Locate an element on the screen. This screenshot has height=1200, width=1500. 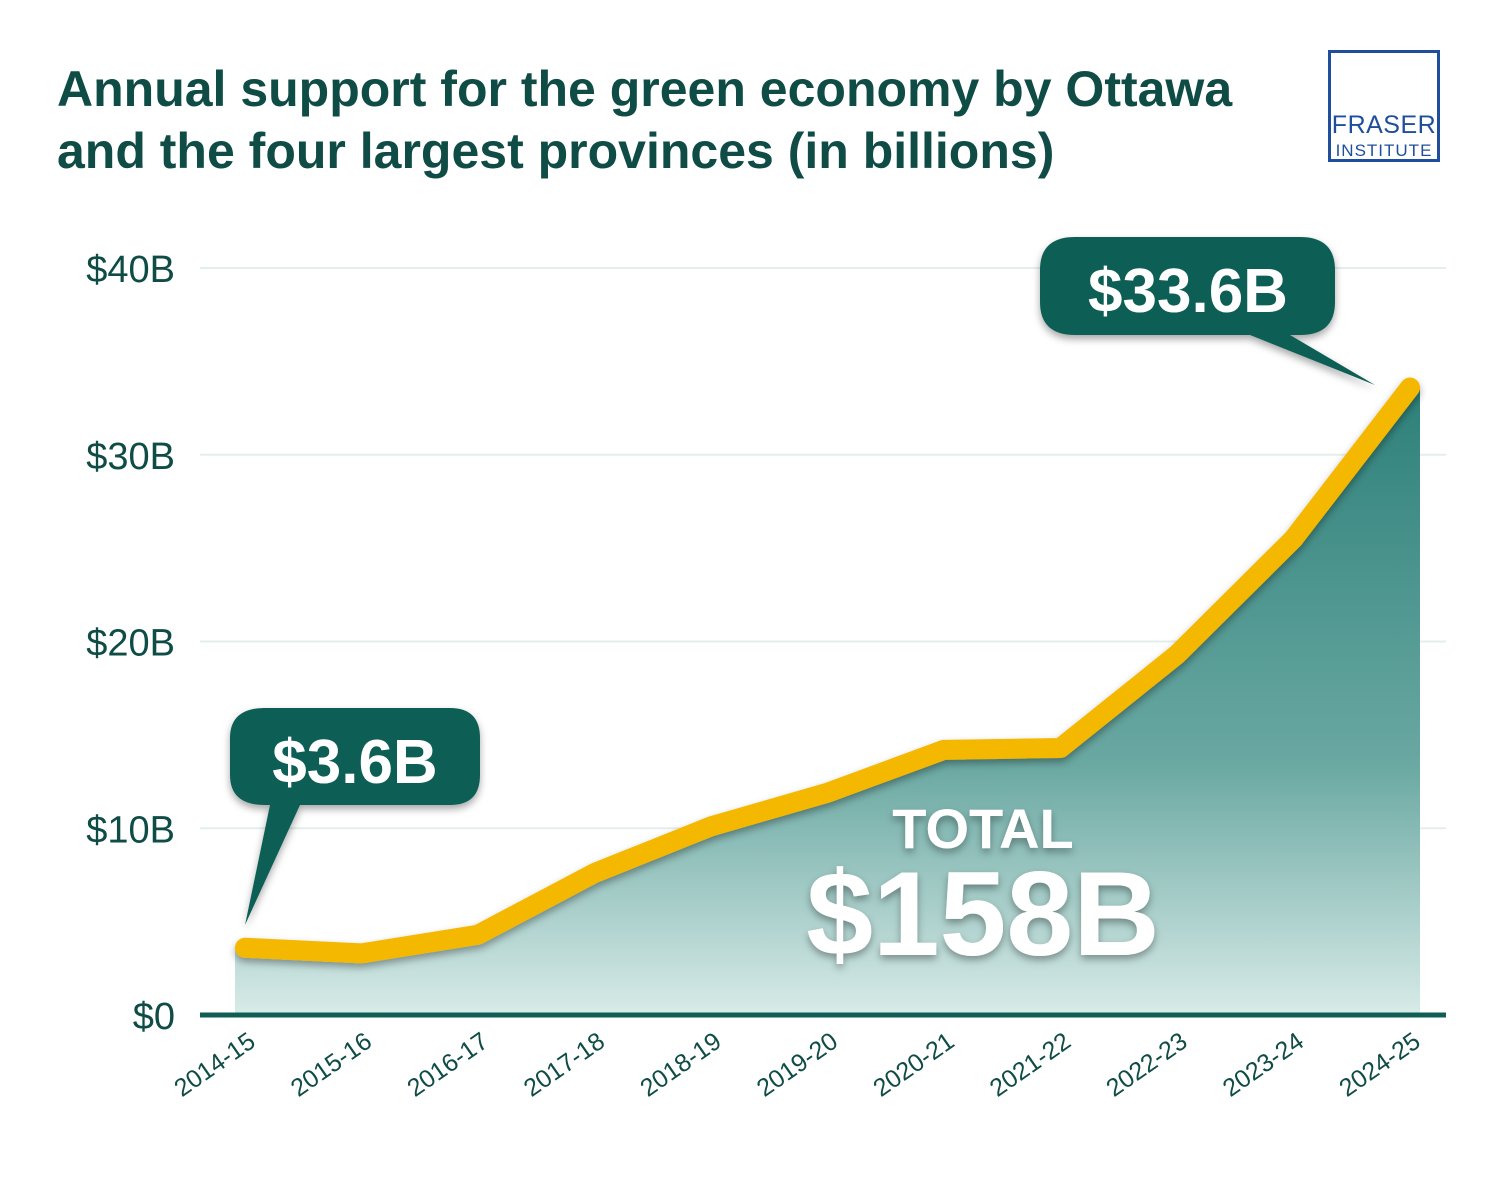
x-tick-label: 2024-25 is located at coordinates (1379, 1065).